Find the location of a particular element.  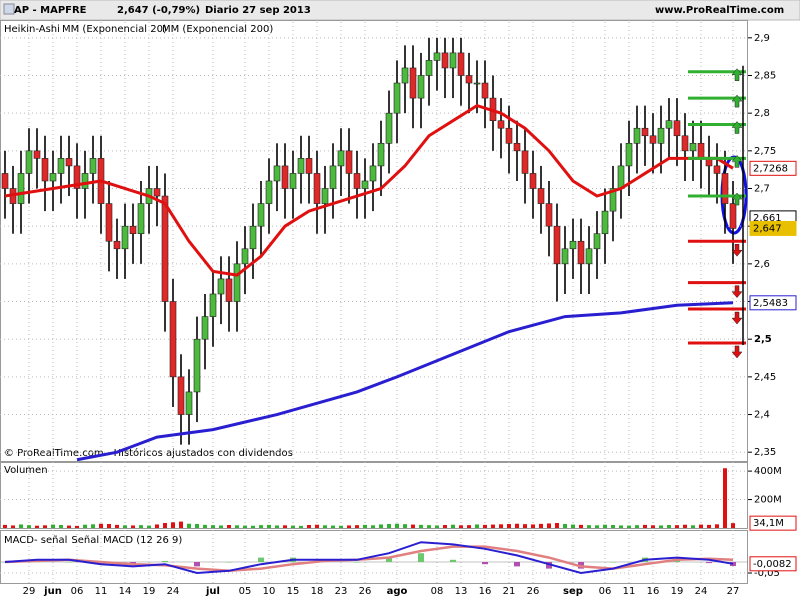

x-tick-label: 24 is located at coordinates (701, 591).